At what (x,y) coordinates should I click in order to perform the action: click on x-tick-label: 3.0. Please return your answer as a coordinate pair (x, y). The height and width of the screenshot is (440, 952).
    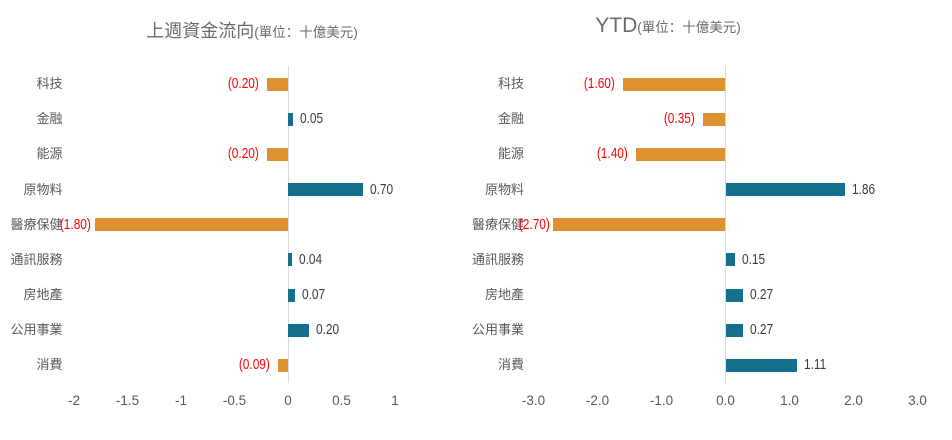
    Looking at the image, I should click on (917, 401).